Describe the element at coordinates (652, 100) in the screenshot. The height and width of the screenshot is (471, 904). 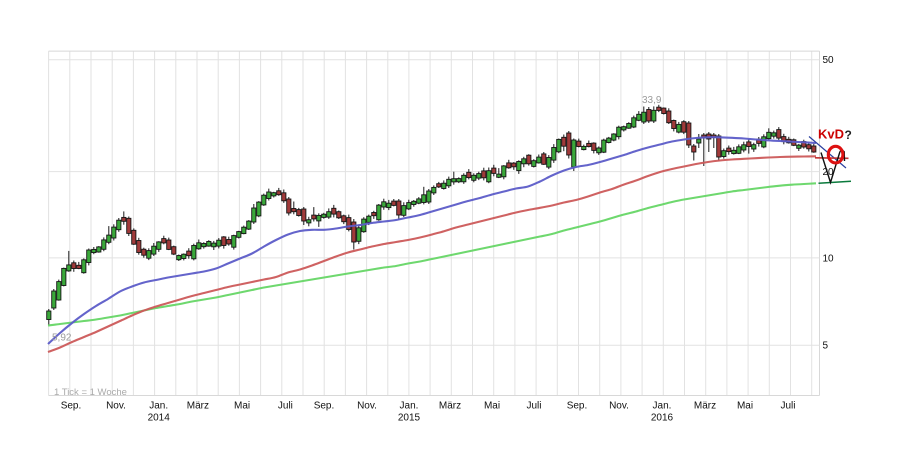
I see `svg-text: 33,9` at that location.